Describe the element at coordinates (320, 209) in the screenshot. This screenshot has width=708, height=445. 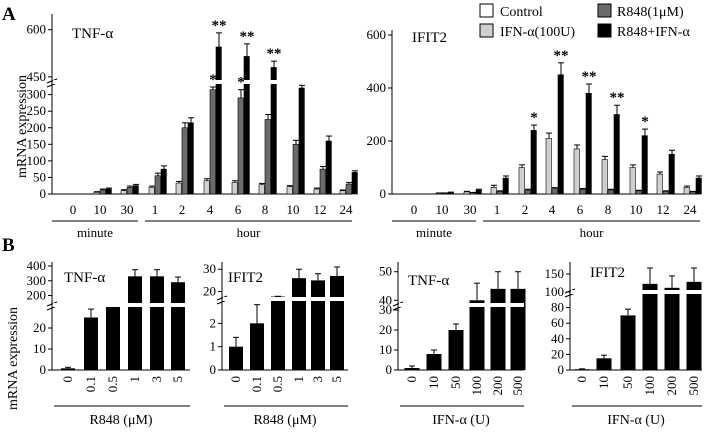
I see `chart-a-tnf-xtick-label-9: 12` at that location.